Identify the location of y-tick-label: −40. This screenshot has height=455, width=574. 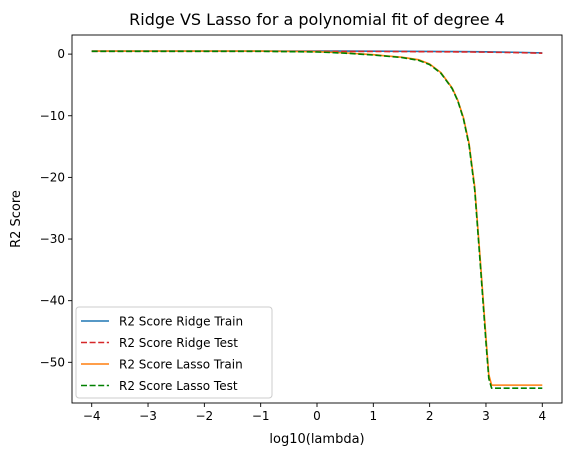
(52, 301).